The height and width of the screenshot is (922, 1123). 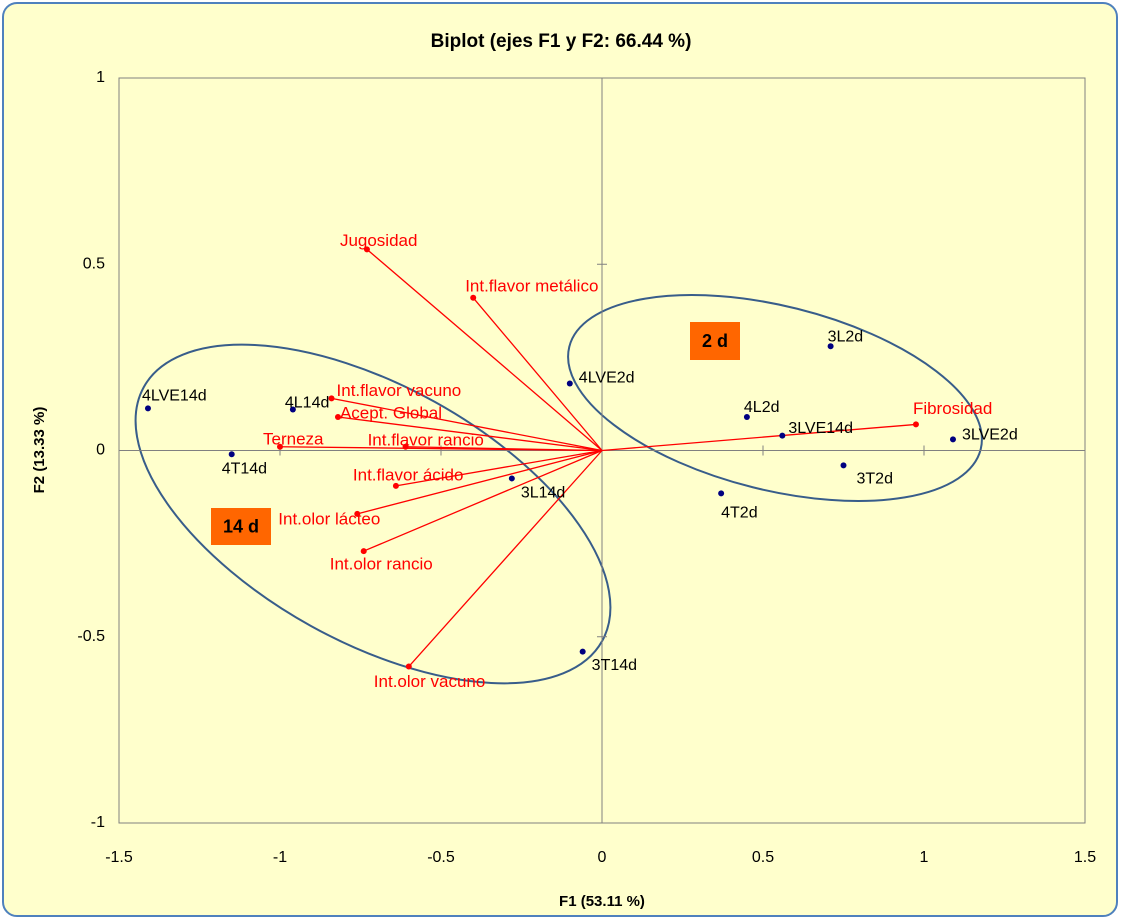 I want to click on point-label: 4LVE14d, so click(x=174, y=396).